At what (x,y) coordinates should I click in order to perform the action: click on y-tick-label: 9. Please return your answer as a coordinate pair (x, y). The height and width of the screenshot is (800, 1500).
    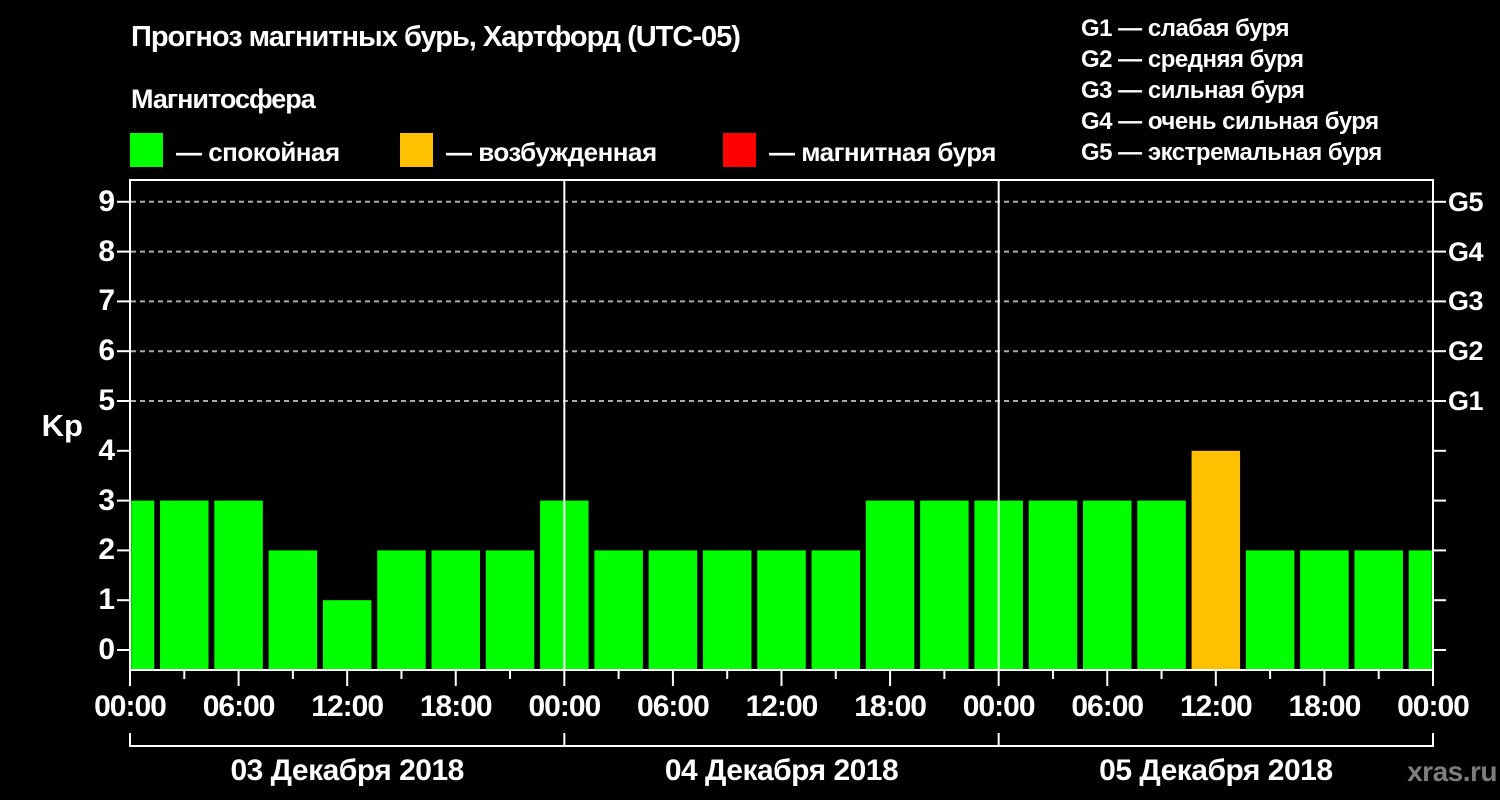
    Looking at the image, I should click on (106, 201).